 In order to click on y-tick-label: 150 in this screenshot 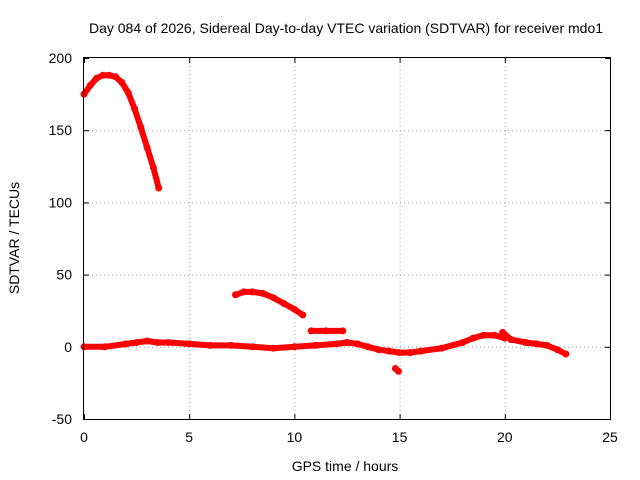, I will do `click(61, 130)`.